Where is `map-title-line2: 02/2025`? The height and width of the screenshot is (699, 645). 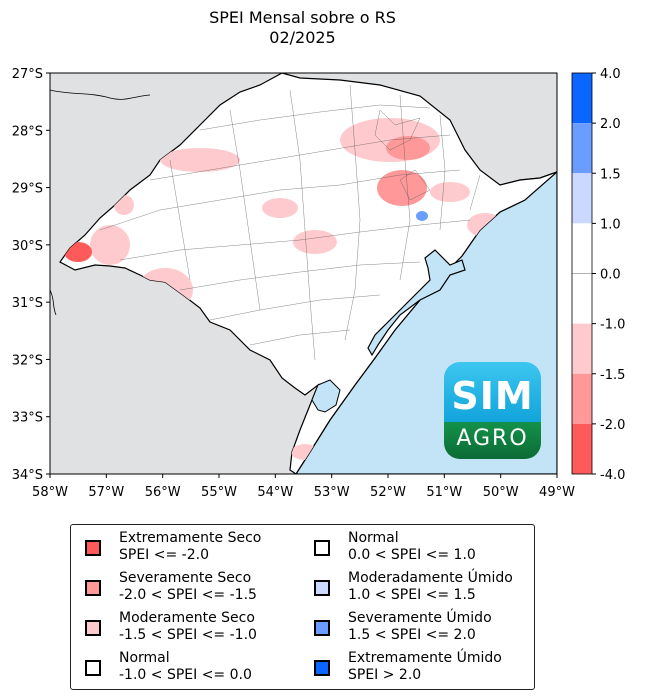 map-title-line2: 02/2025 is located at coordinates (302, 37).